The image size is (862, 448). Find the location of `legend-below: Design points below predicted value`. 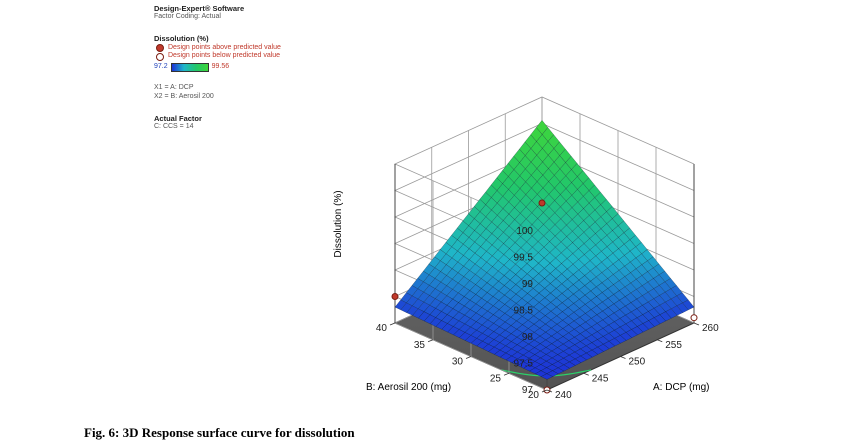

legend-below: Design points below predicted value is located at coordinates (218, 56).